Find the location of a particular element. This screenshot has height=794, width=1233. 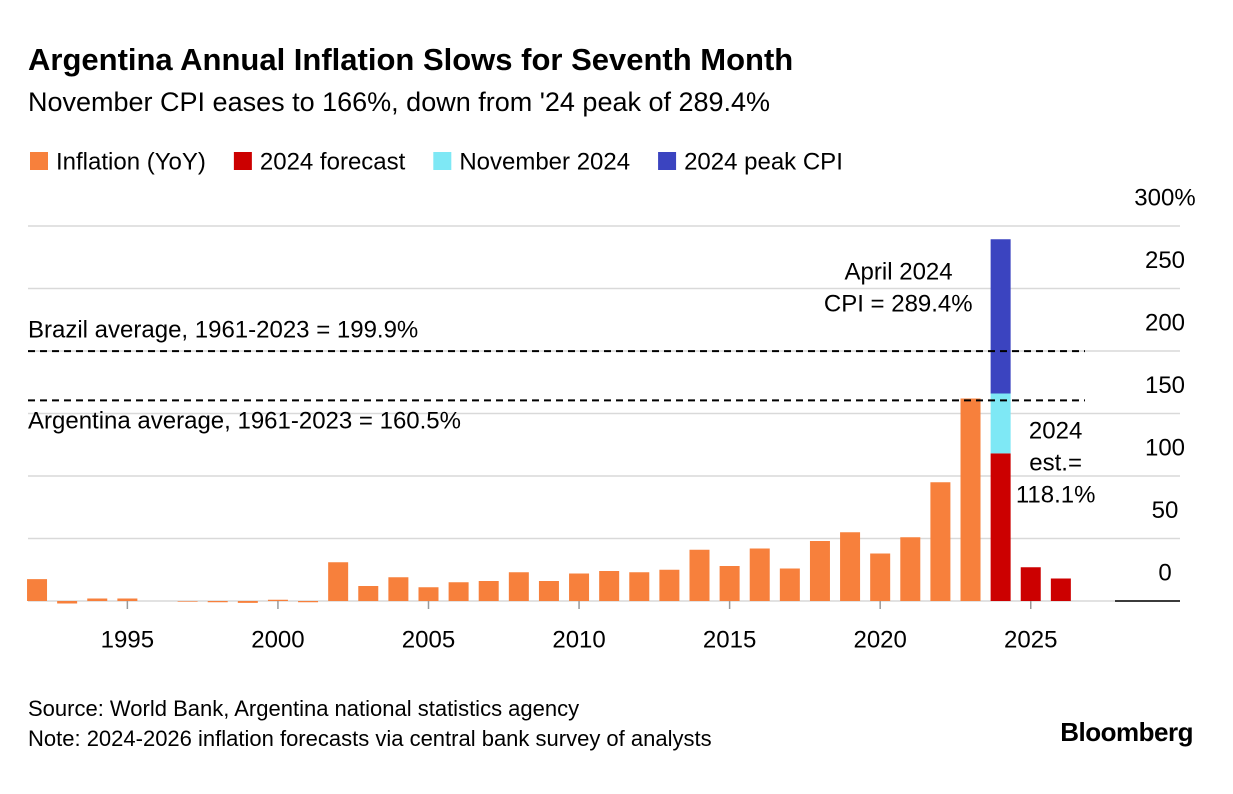

x-tick-label: 2010 is located at coordinates (578, 639).